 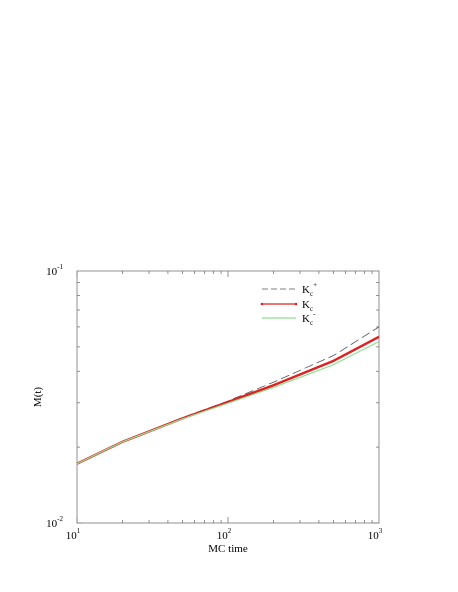 I want to click on legend-label-3: Kc-, so click(x=309, y=318).